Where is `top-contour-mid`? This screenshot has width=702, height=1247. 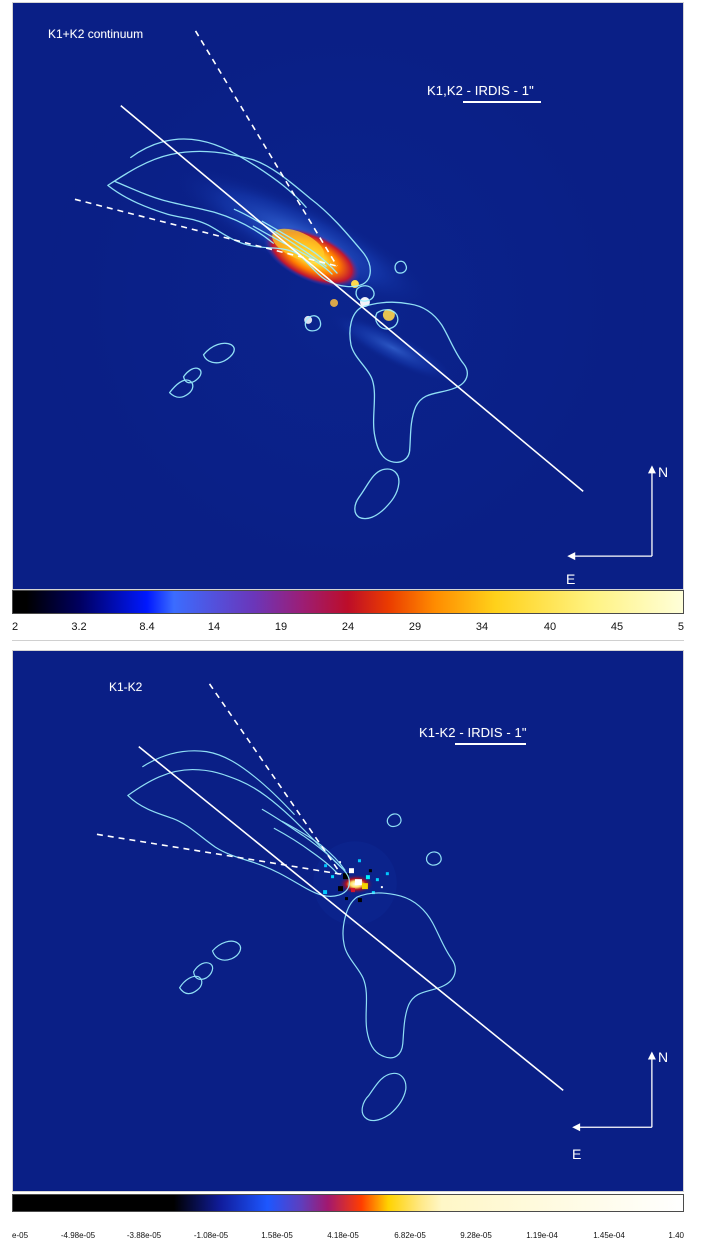
top-contour-mid is located at coordinates (194, 212).